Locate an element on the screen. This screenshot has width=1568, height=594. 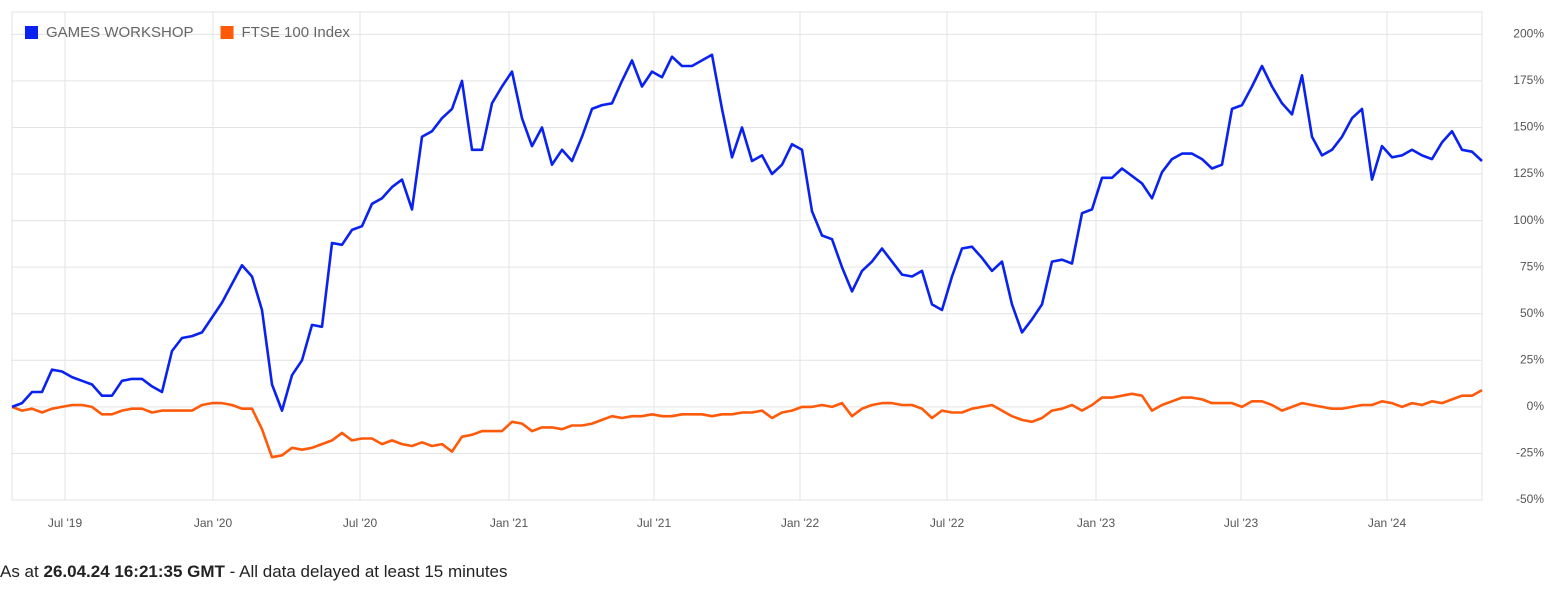
y-tick-label: -50% is located at coordinates (1530, 499).